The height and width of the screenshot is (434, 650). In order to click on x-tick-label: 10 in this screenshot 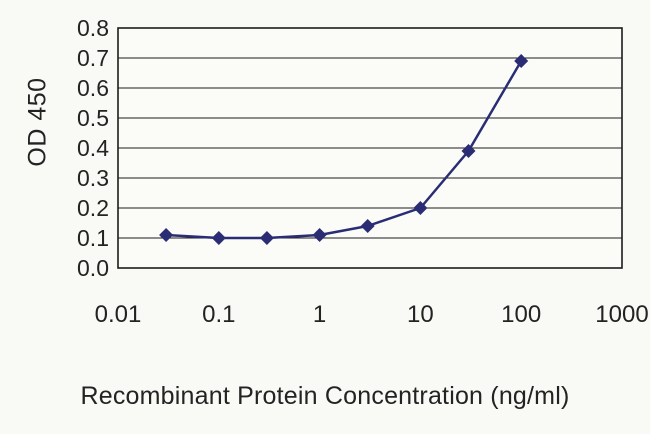, I will do `click(420, 314)`.